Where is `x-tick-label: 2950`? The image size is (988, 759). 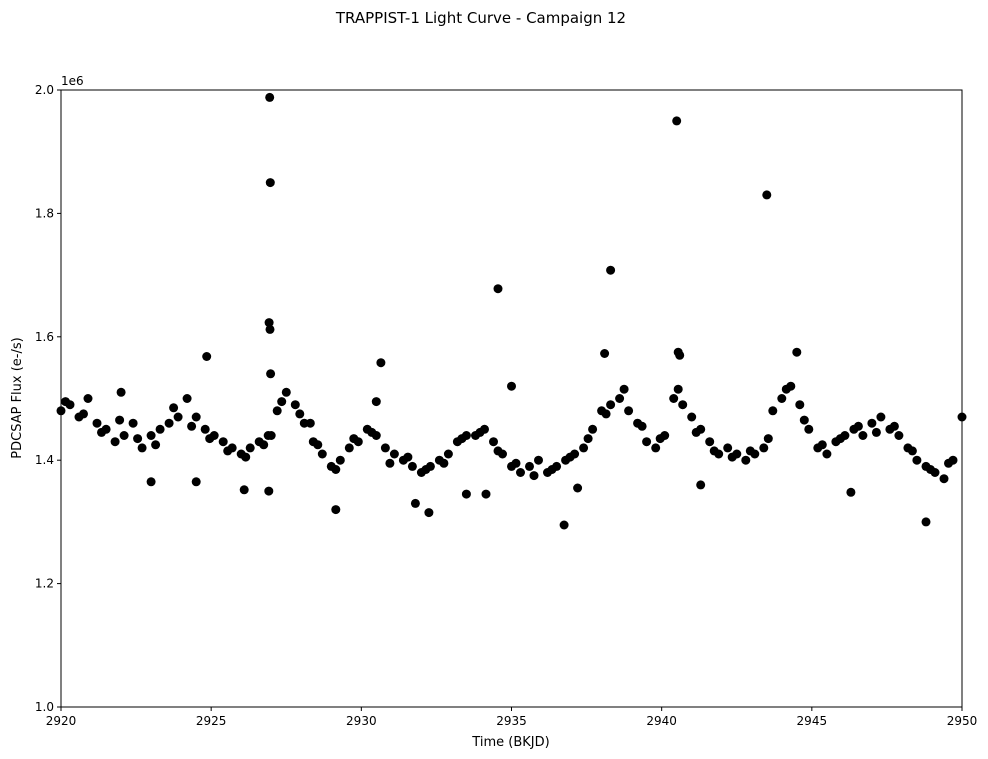
x-tick-label: 2950 is located at coordinates (962, 721).